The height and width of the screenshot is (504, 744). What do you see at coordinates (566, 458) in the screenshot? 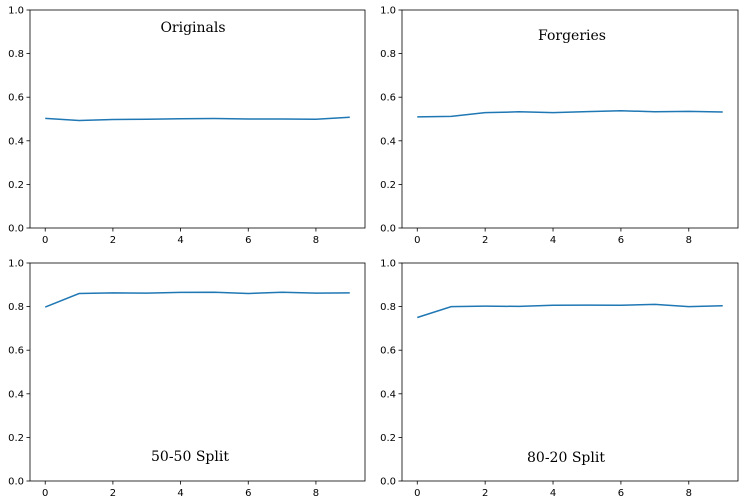
I see `subplot-title: 80-20 Split` at bounding box center [566, 458].